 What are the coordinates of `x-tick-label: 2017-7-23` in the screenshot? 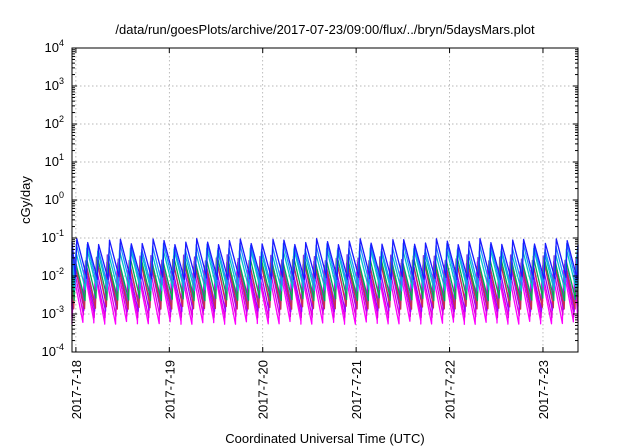 It's located at (543, 389).